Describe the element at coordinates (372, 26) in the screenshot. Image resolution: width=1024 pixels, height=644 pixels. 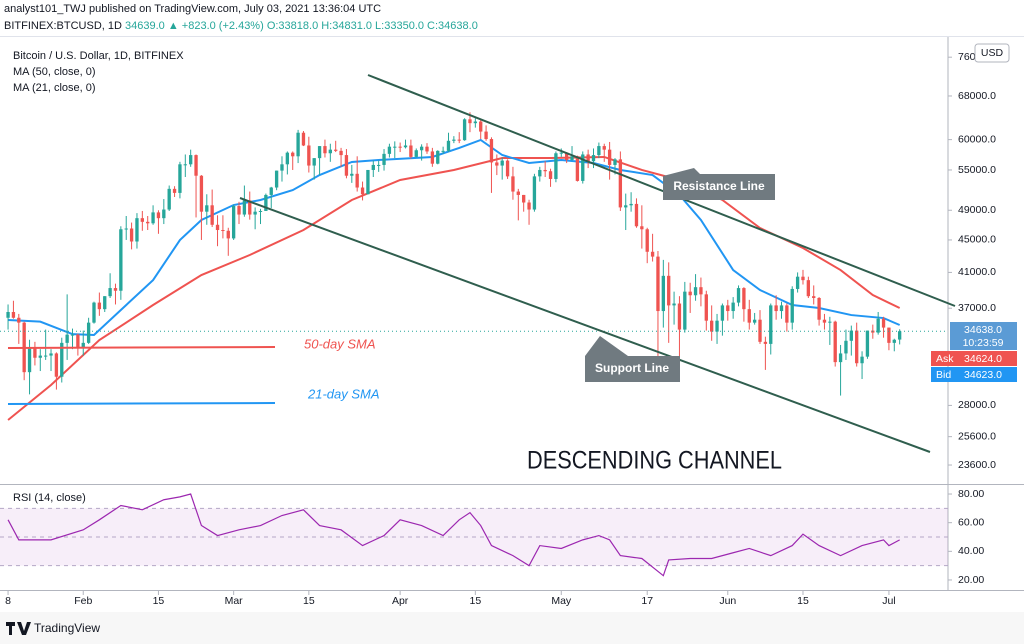
I see `ohlc: O:33818.0 H:34831.0 L:33350.0 C:34638.0` at that location.